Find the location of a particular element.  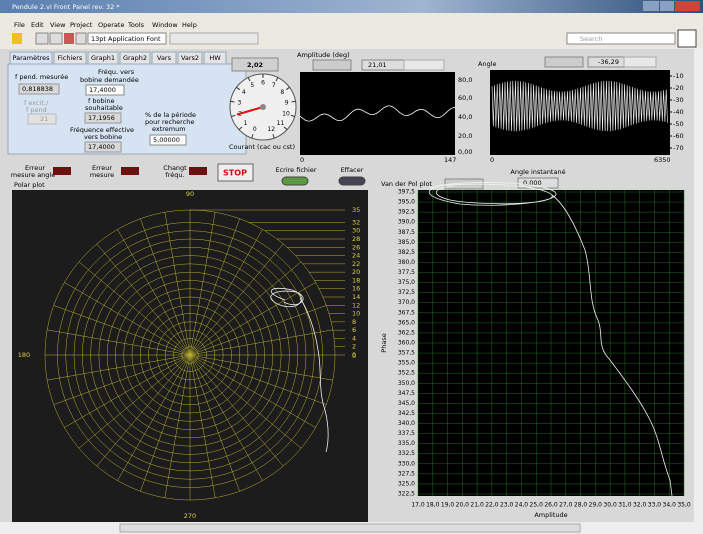

label: bobine demandée is located at coordinates (109, 80).